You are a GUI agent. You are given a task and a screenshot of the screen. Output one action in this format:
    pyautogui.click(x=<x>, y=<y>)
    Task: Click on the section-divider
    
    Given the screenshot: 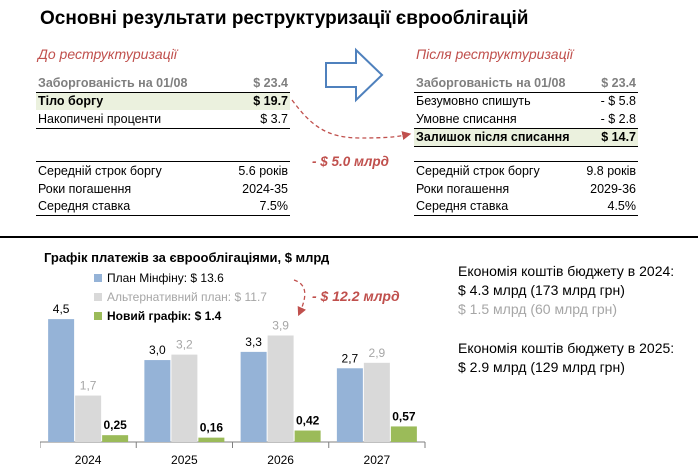 What is the action you would take?
    pyautogui.click(x=349, y=237)
    